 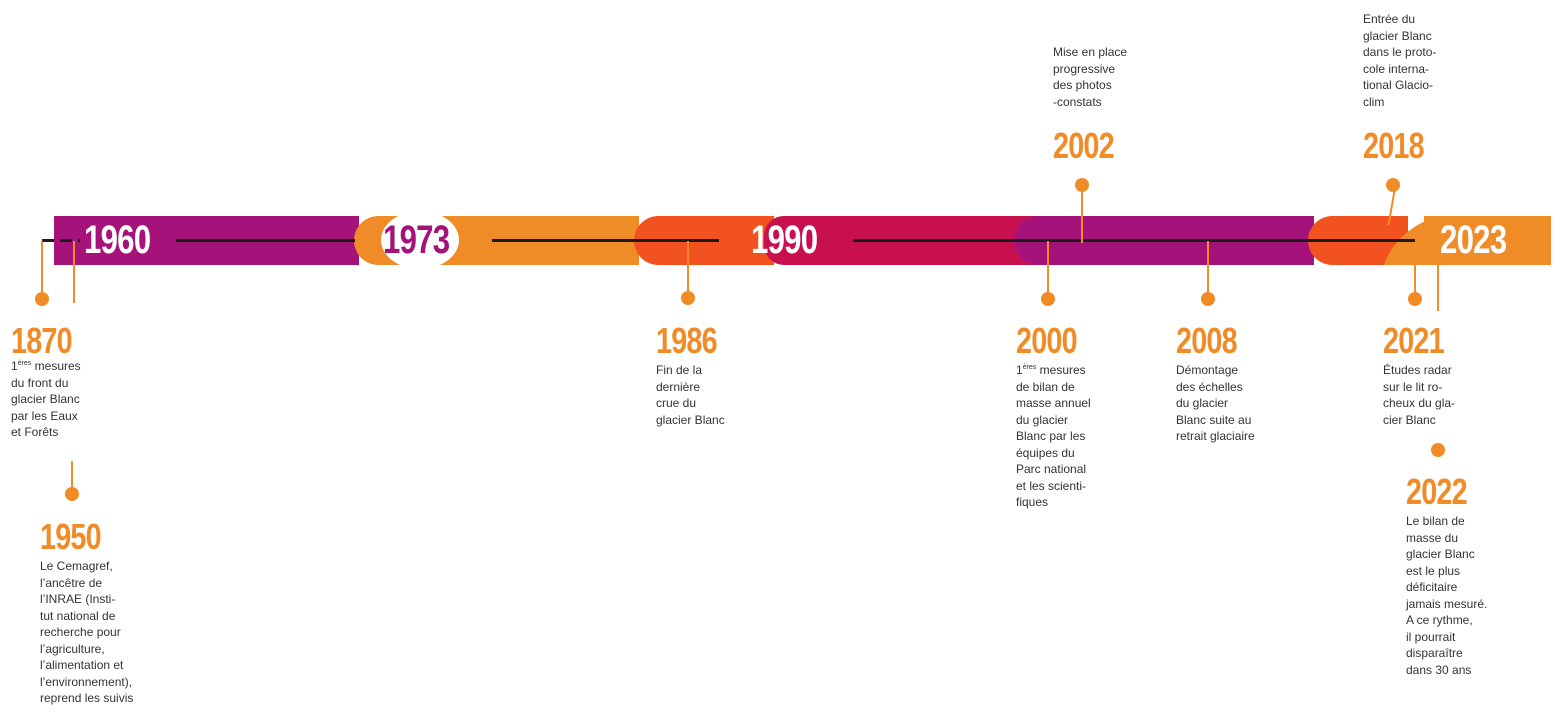 I want to click on dot-1950, so click(x=72, y=494).